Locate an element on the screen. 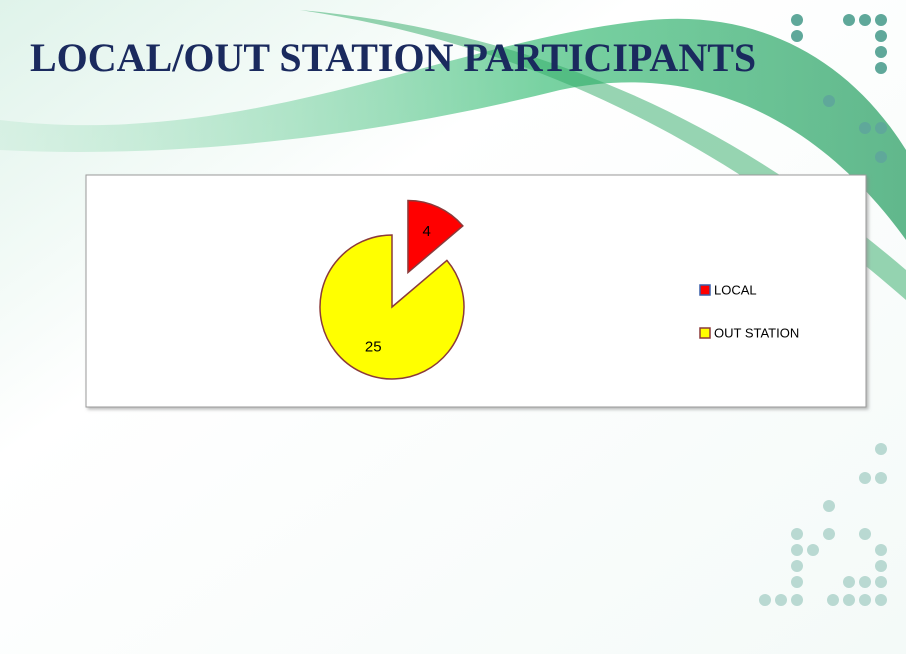 This screenshot has height=659, width=906. legend-label: LOCAL is located at coordinates (735, 289).